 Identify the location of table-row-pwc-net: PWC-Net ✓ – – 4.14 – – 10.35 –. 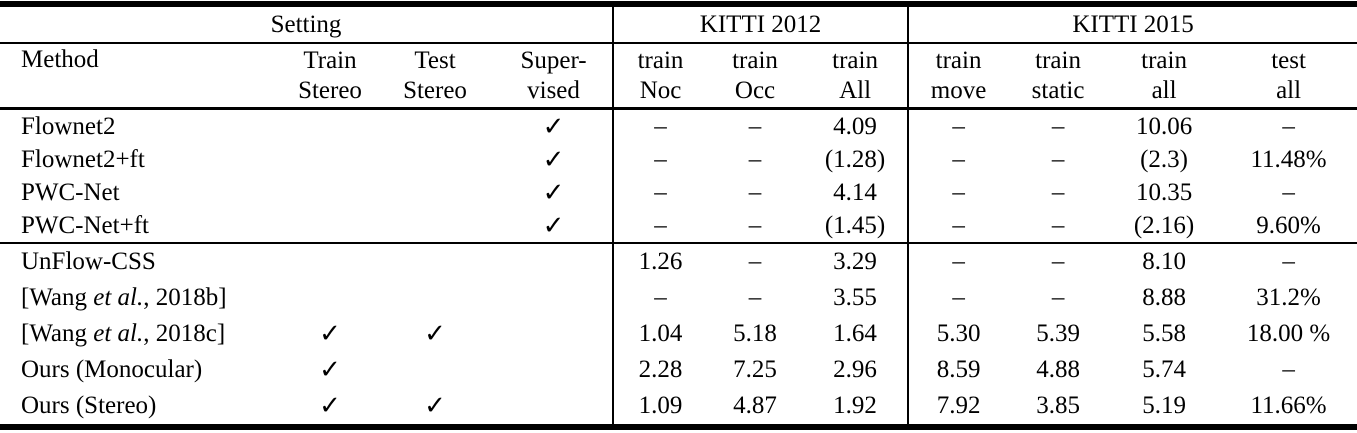
(678, 192).